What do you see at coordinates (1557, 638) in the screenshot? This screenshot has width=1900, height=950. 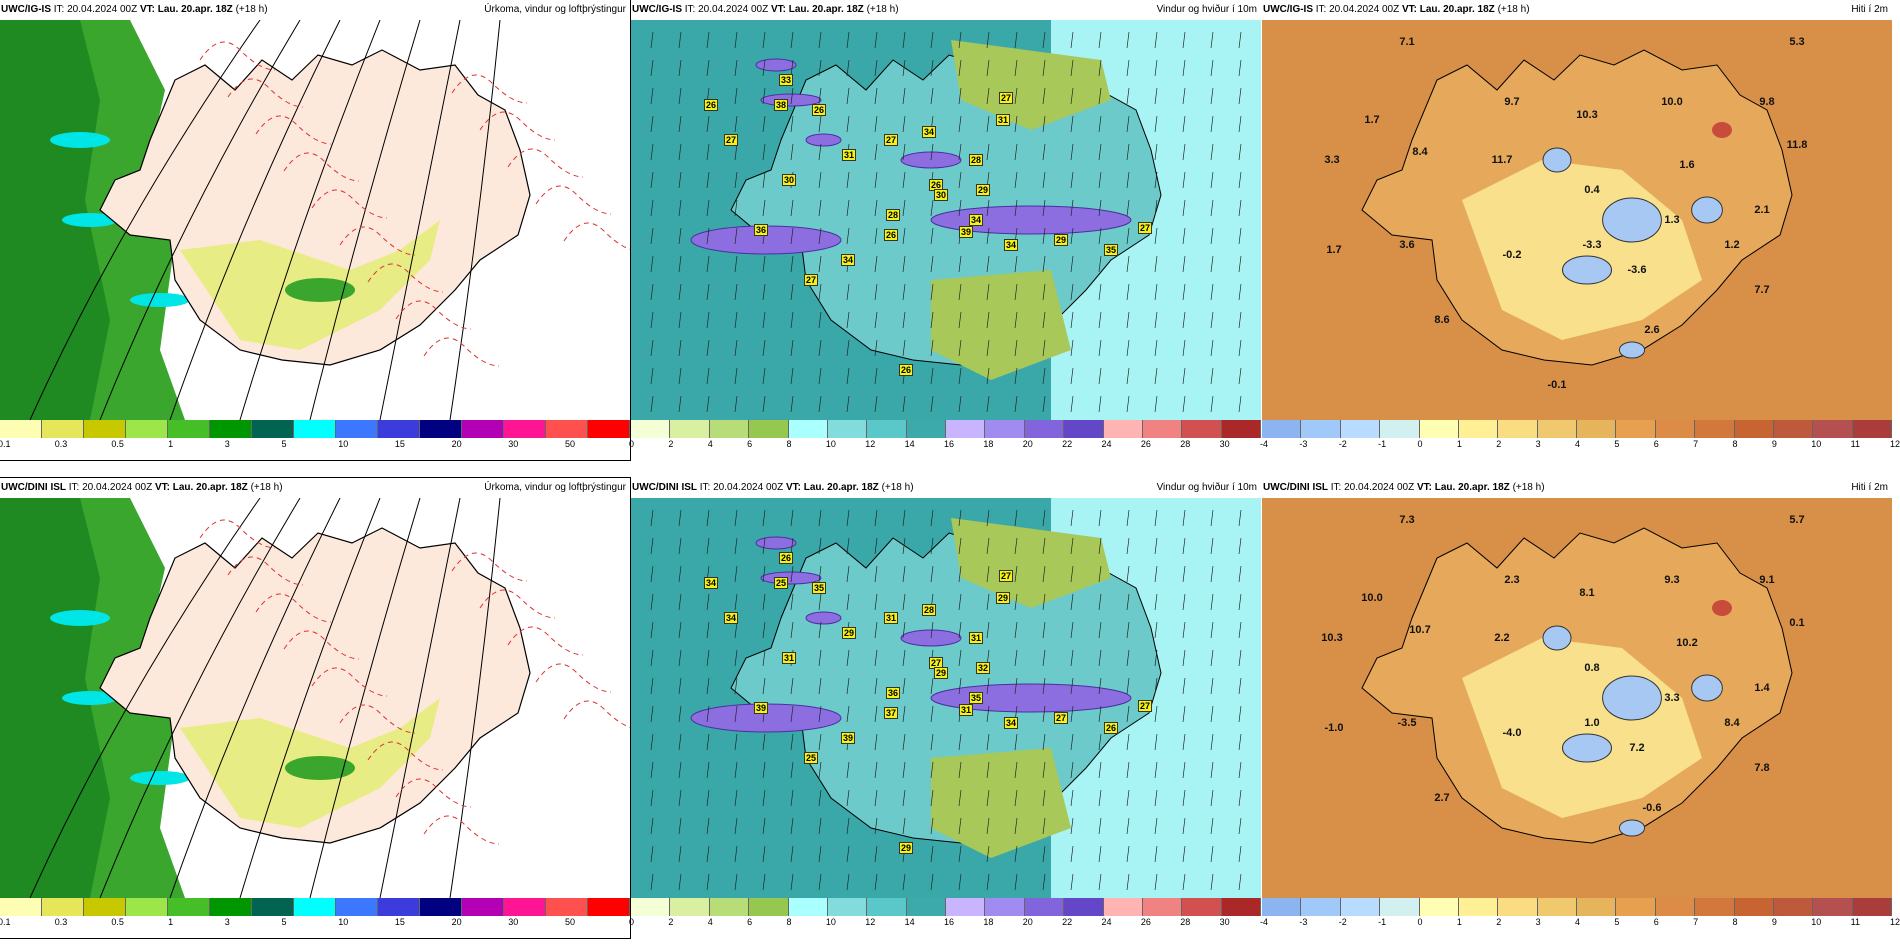 I see `cold-glacier-area` at bounding box center [1557, 638].